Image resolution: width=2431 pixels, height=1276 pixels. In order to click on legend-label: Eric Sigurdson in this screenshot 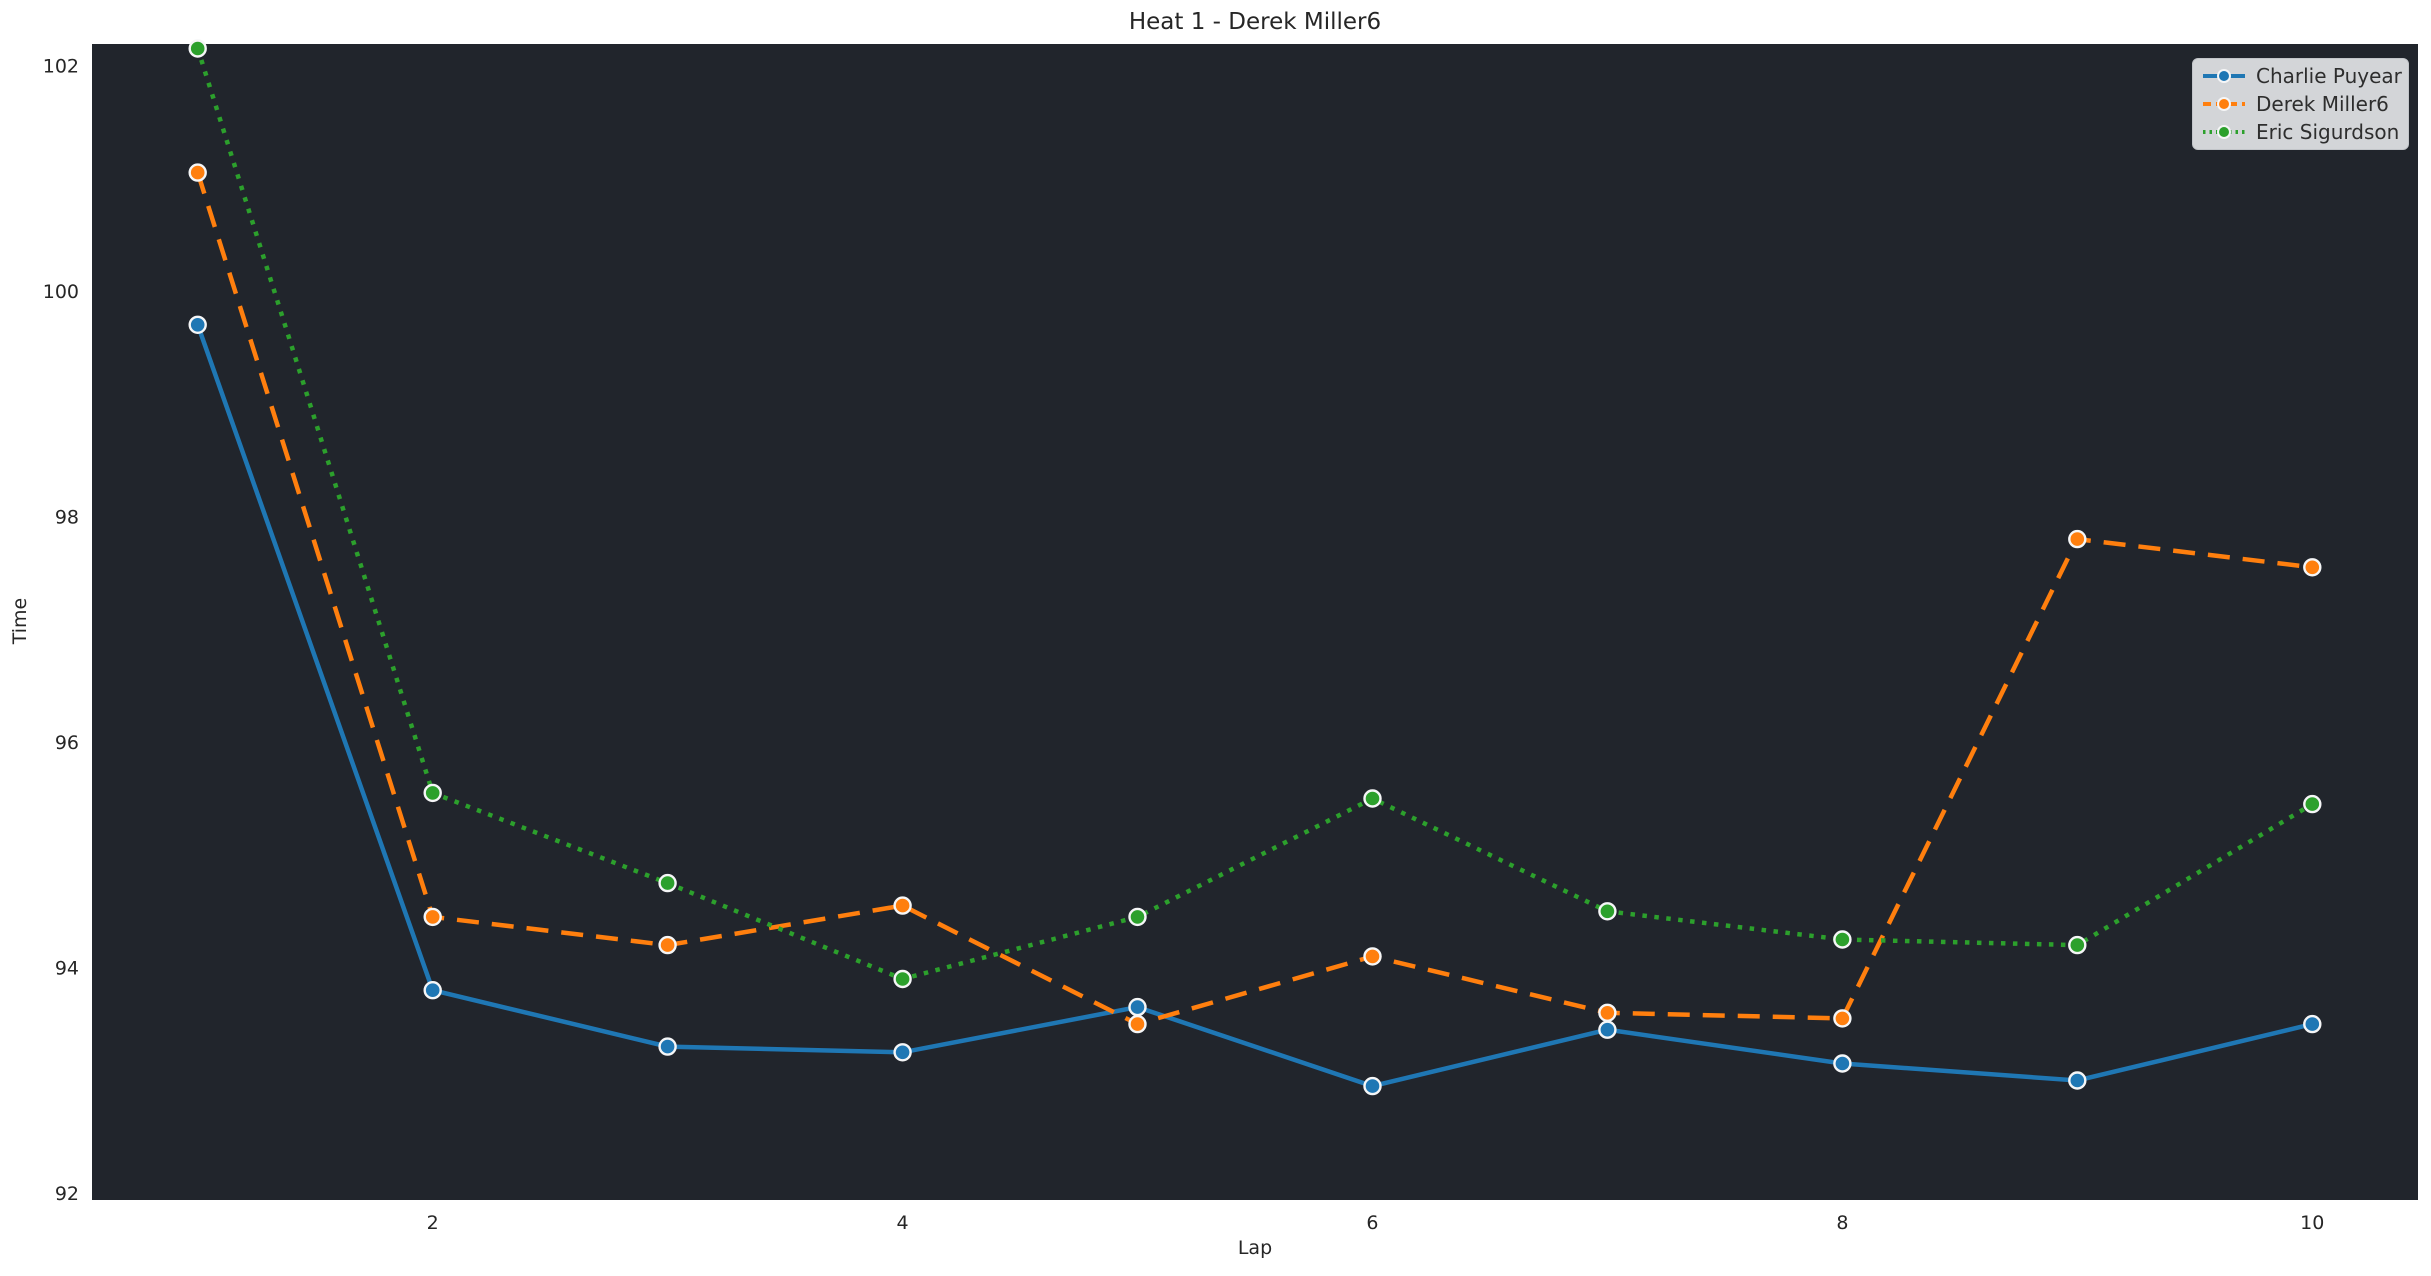, I will do `click(2328, 132)`.